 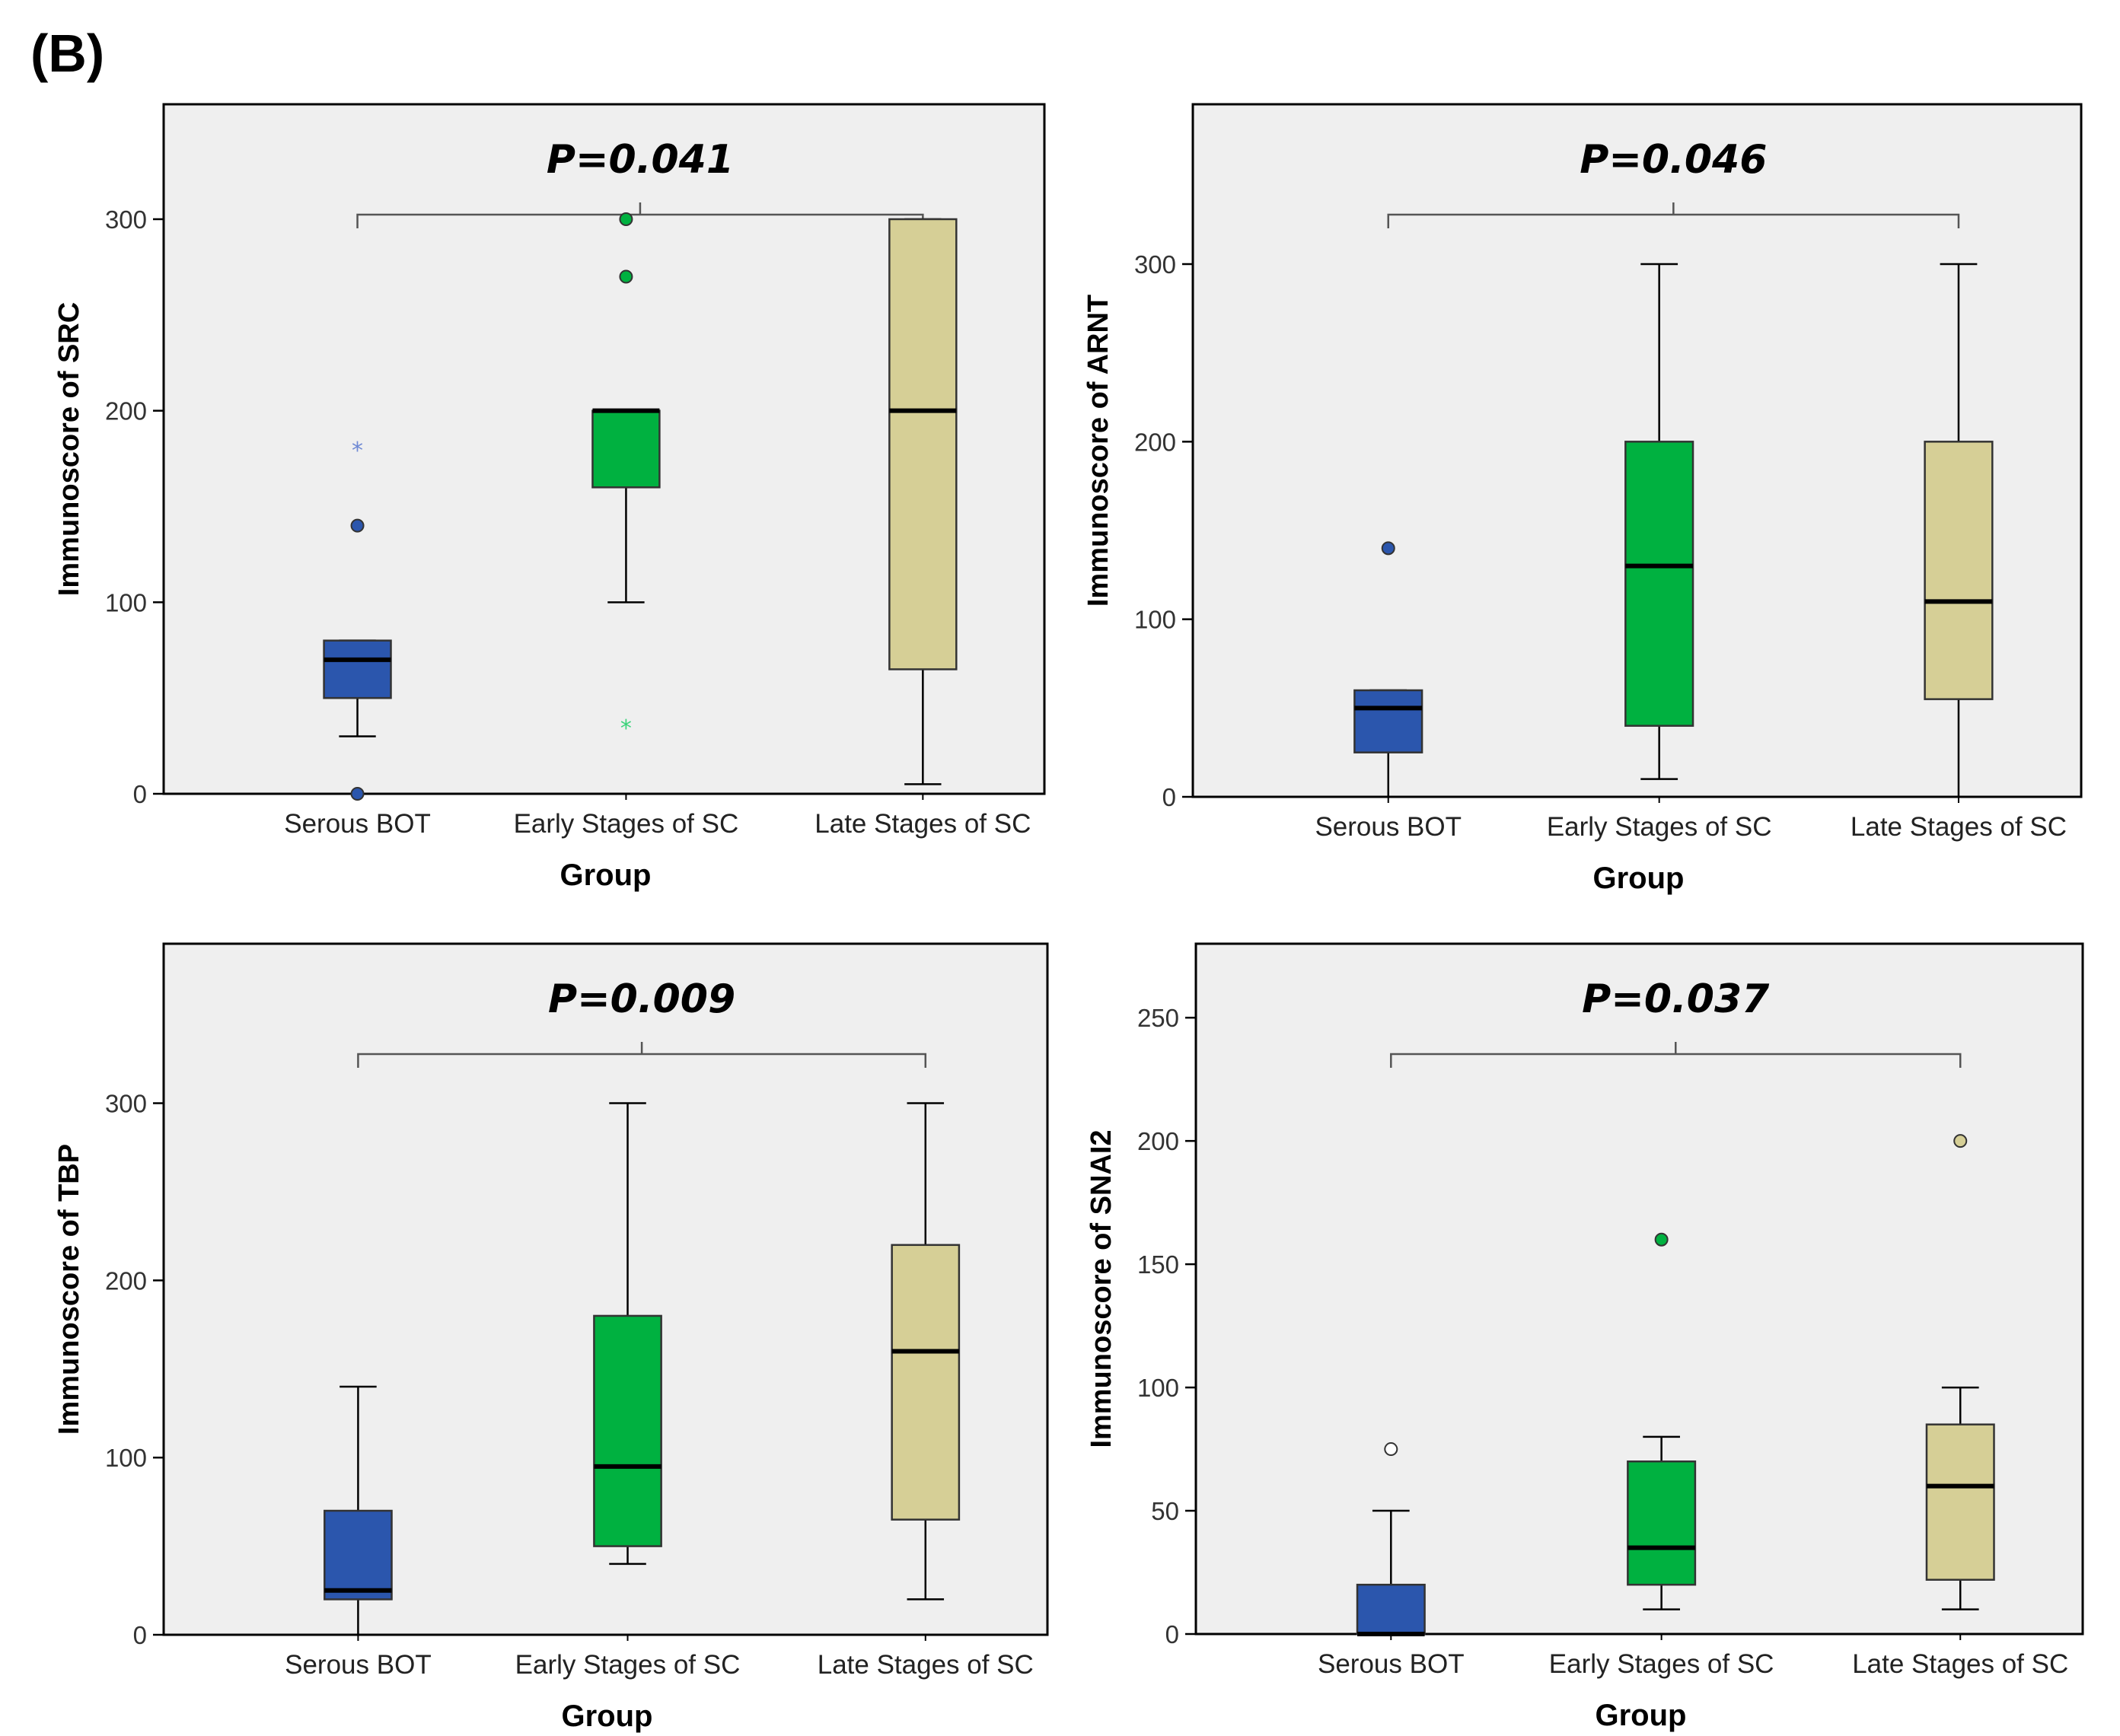 What do you see at coordinates (357, 619) in the screenshot?
I see `box-serous-bot: *` at bounding box center [357, 619].